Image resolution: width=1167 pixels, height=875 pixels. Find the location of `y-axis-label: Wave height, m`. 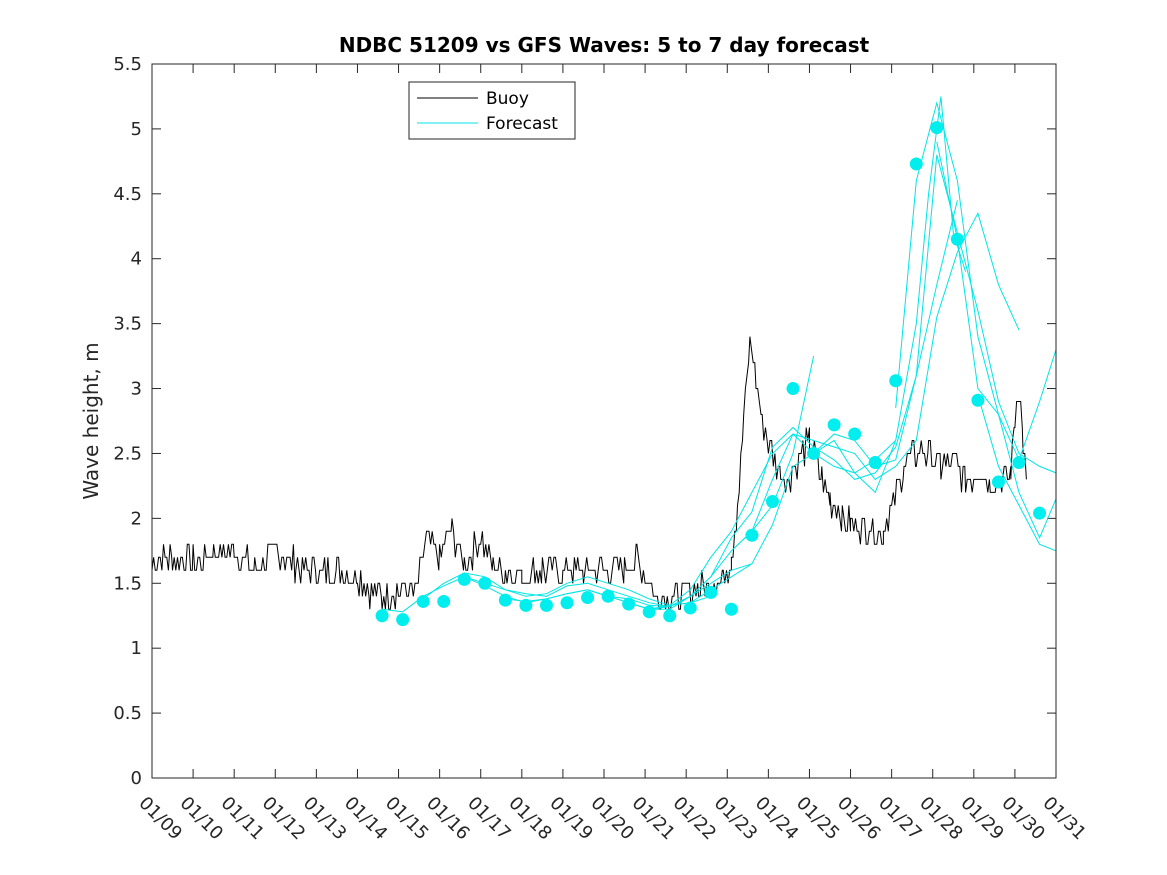

y-axis-label: Wave height, m is located at coordinates (91, 420).